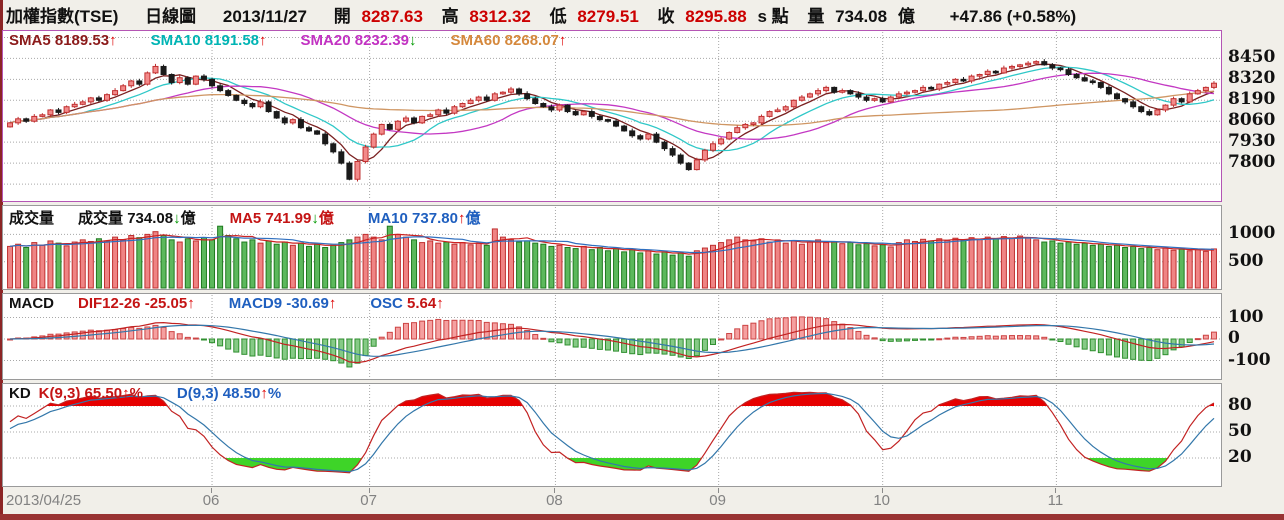  I want to click on d-arrow-icon: ↑, so click(264, 393).